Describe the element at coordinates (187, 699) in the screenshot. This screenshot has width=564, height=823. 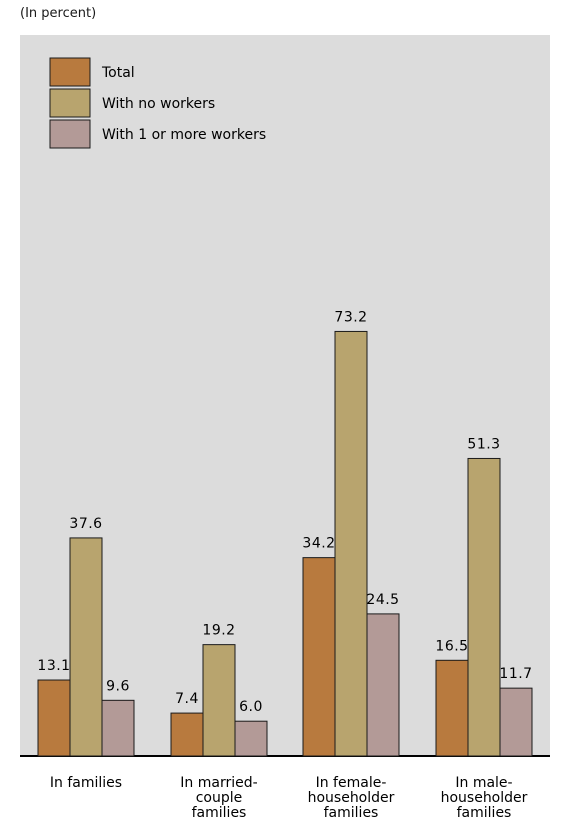
I see `data-label-total-1: 7.4` at that location.